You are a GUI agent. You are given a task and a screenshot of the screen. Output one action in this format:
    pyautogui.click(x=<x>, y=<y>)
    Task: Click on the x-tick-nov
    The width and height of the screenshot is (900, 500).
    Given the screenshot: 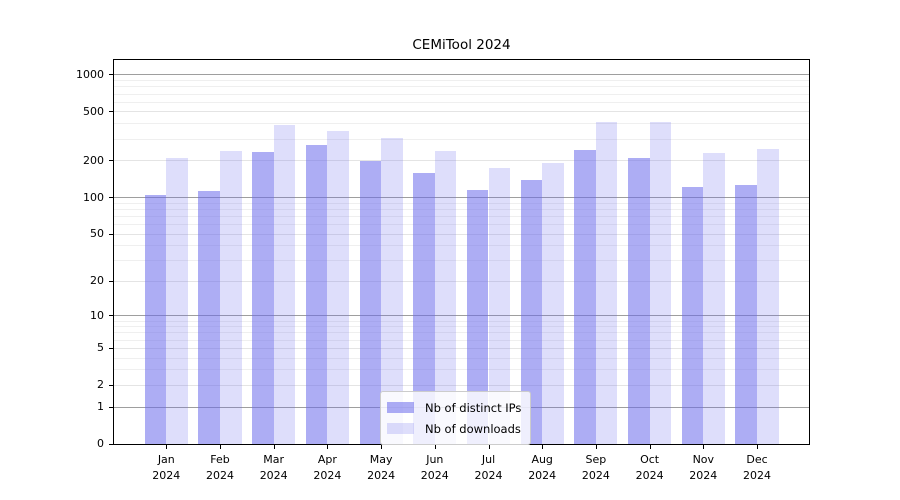 What is the action you would take?
    pyautogui.click(x=704, y=447)
    